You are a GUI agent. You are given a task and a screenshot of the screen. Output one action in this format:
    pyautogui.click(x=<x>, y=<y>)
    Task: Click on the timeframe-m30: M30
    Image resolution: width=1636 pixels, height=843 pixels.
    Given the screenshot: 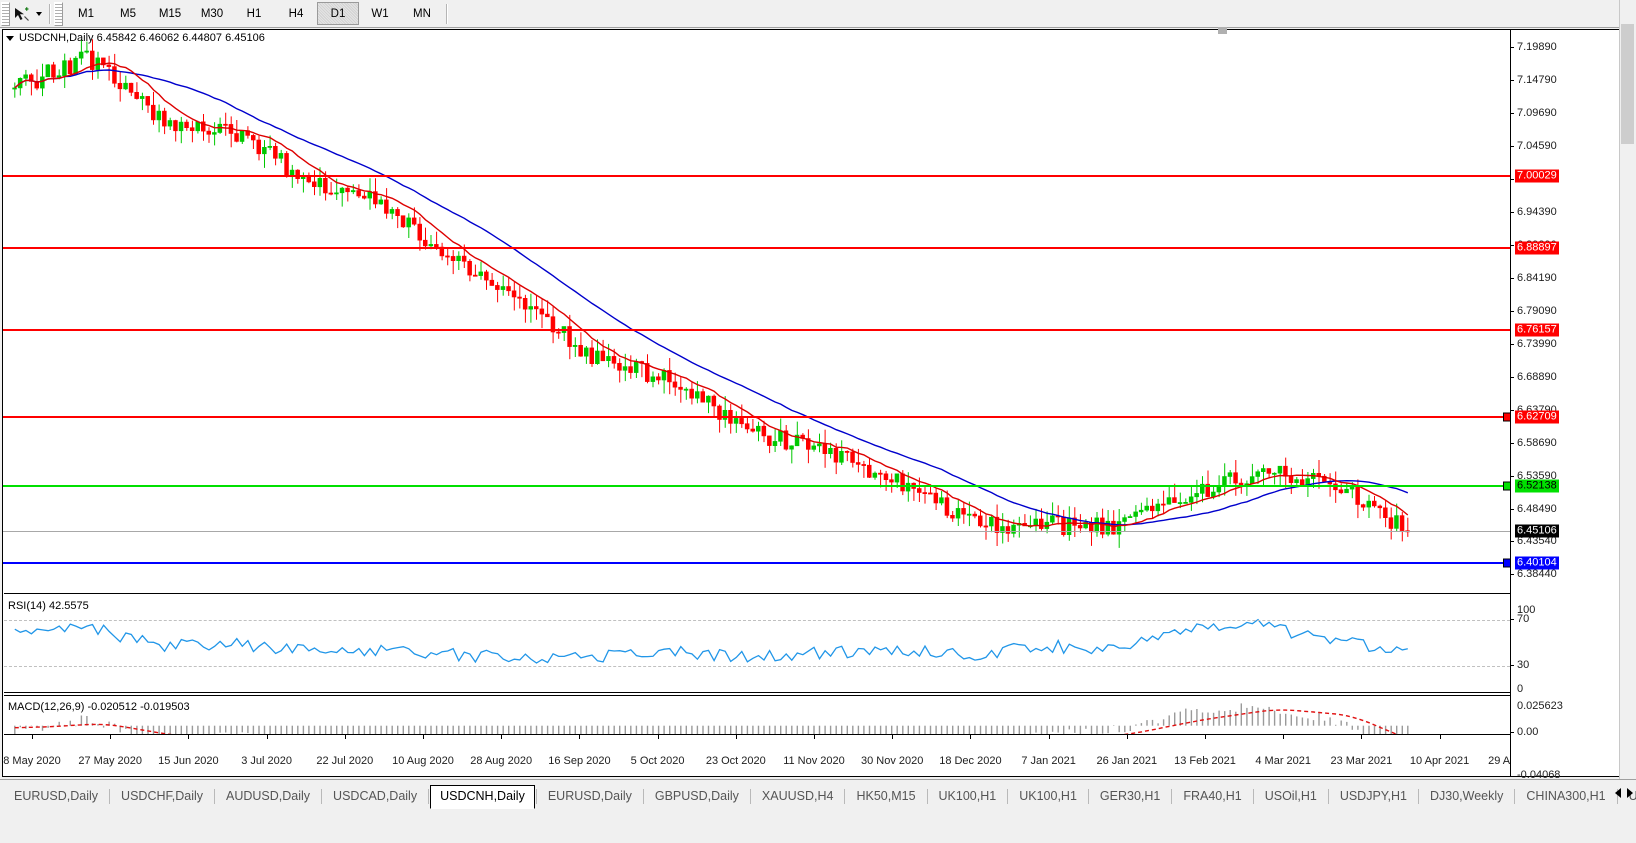 What is the action you would take?
    pyautogui.click(x=212, y=13)
    